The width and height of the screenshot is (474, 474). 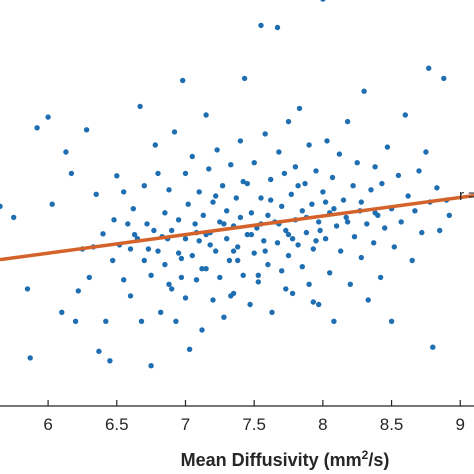 What do you see at coordinates (237, 417) in the screenshot?
I see `axes: 6 6.5 7 7.5 8 8.5 9` at bounding box center [237, 417].